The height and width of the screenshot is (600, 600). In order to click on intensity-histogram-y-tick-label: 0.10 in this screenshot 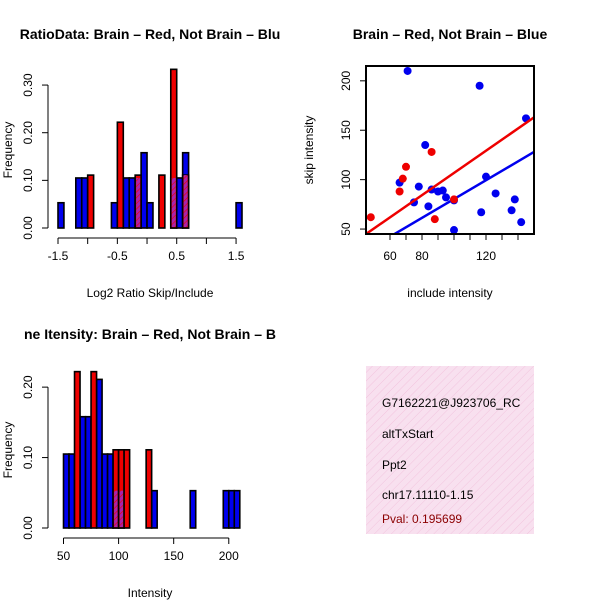, I will do `click(28, 458)`.